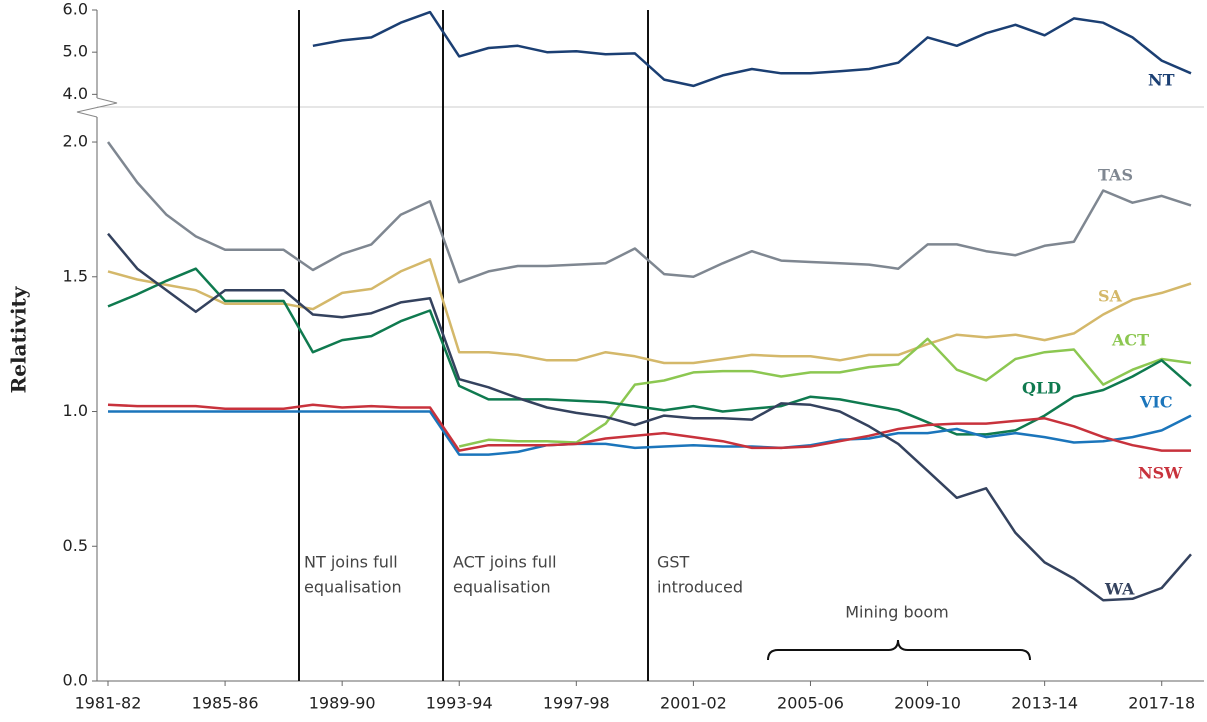 The image size is (1207, 722). Describe the element at coordinates (810, 703) in the screenshot. I see `x-tick-label: 2005-06` at that location.